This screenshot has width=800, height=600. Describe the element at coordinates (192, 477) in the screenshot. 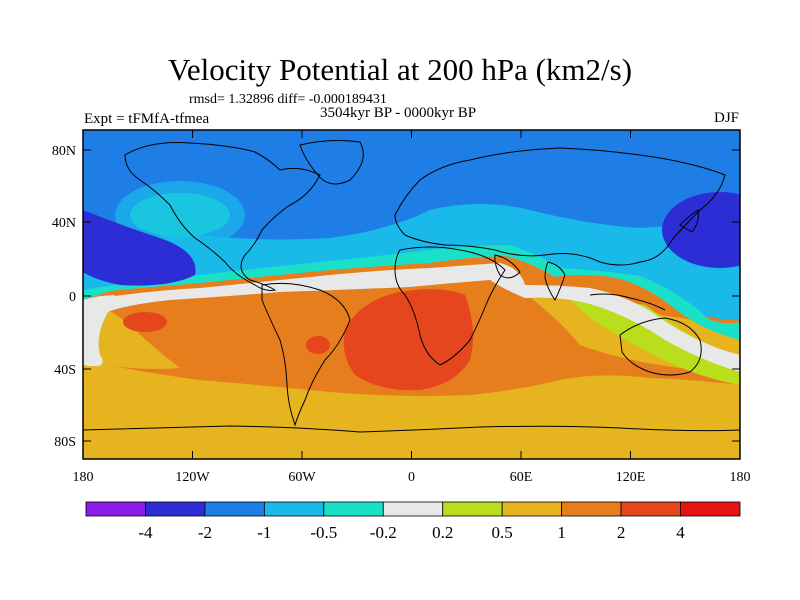

I see `lon-tick-label: 120W` at that location.